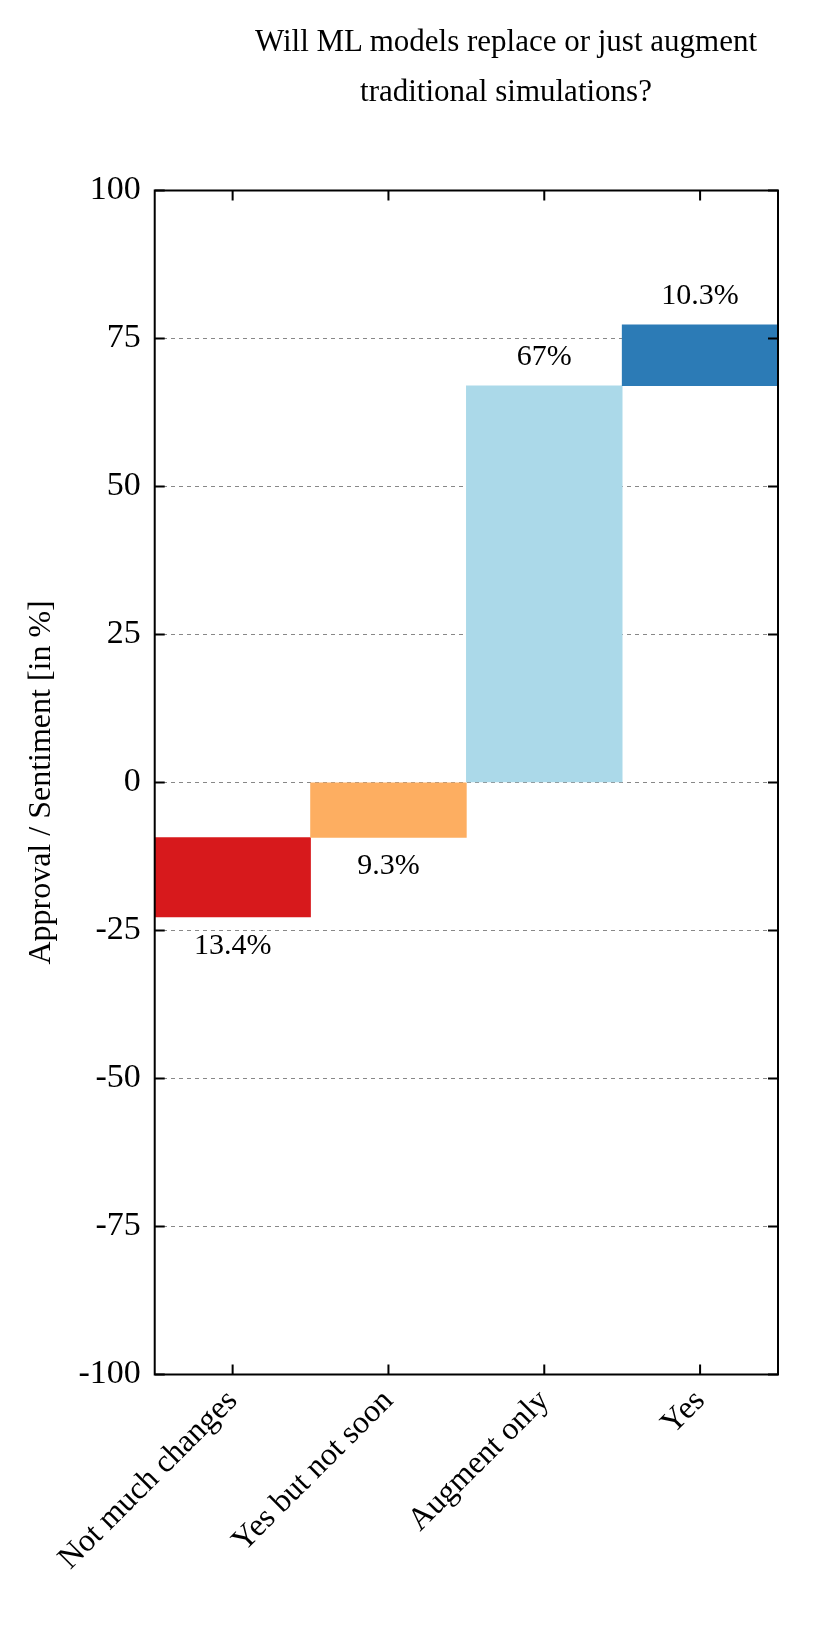  What do you see at coordinates (123, 632) in the screenshot?
I see `y-tick-label: 25` at bounding box center [123, 632].